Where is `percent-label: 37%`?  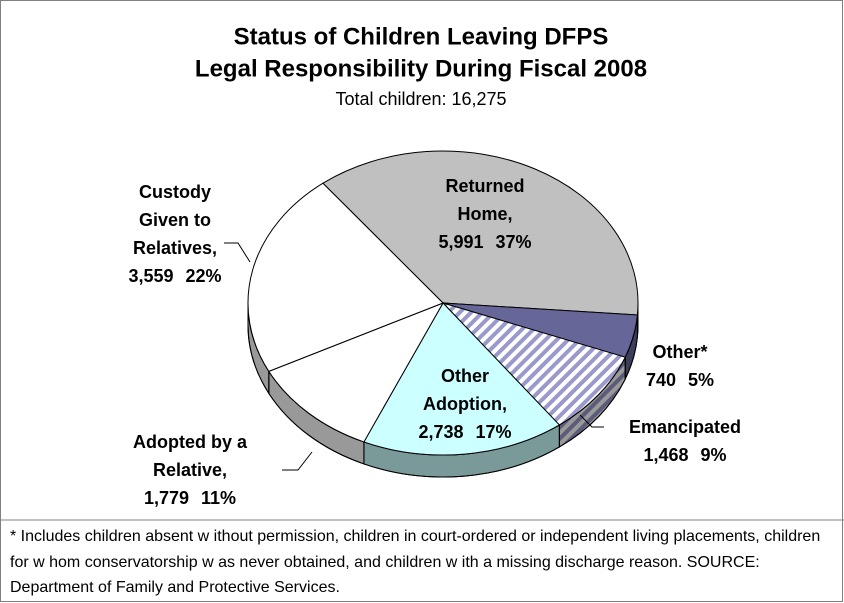 percent-label: 37% is located at coordinates (513, 242).